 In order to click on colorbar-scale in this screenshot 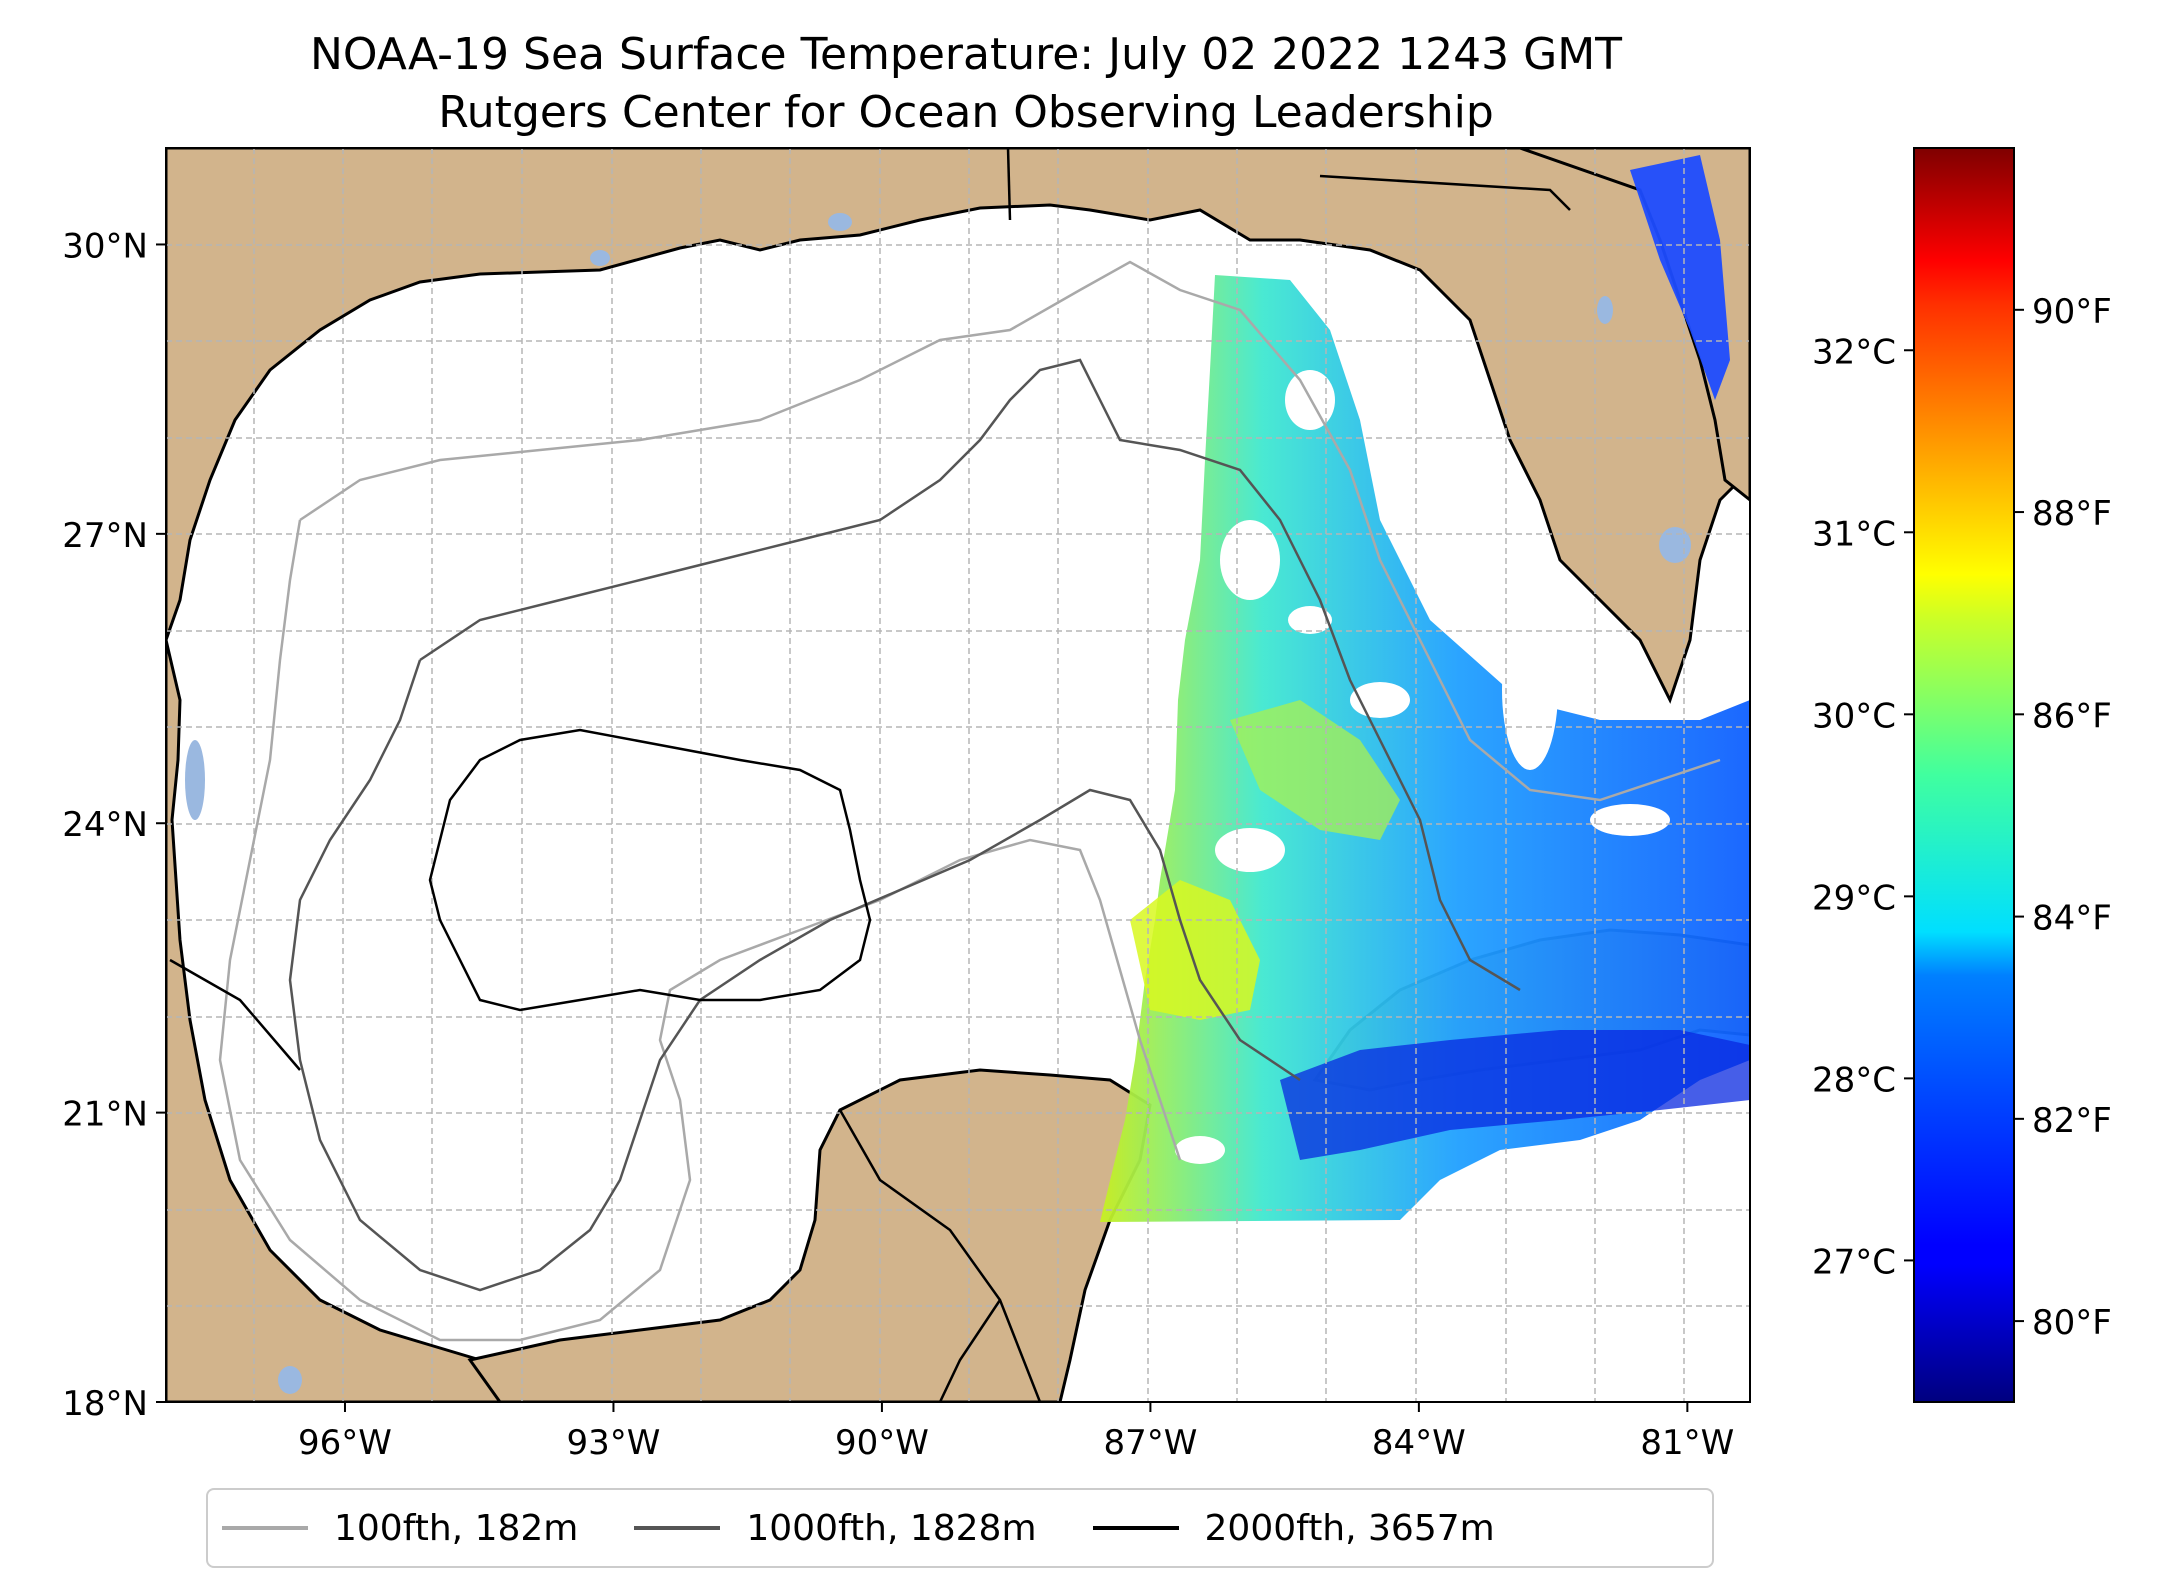, I will do `click(1964, 775)`.